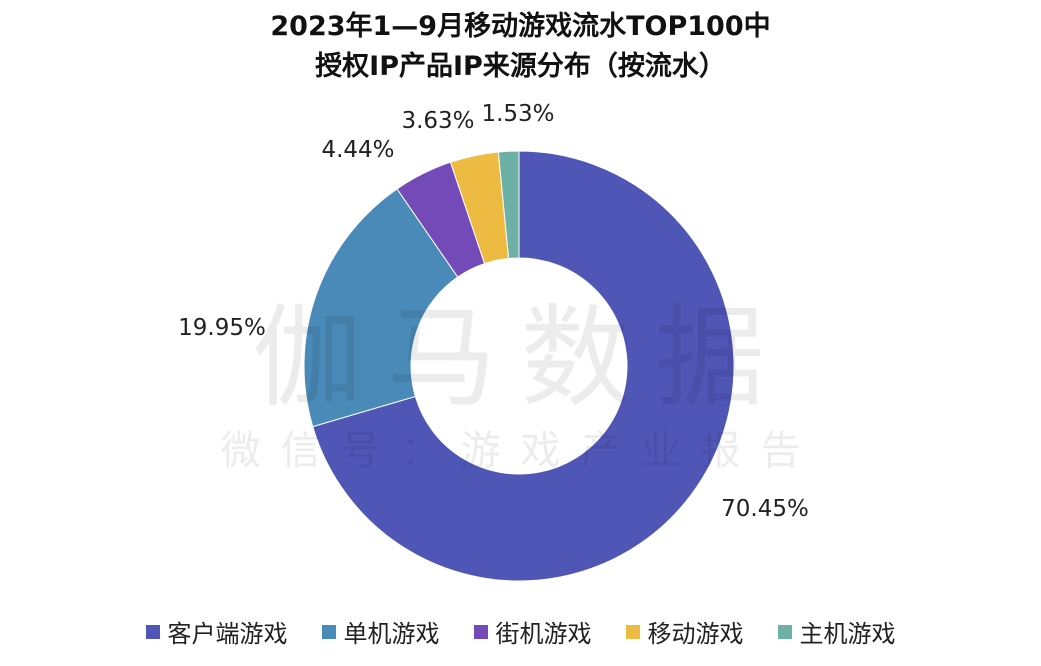 The width and height of the screenshot is (1041, 666). What do you see at coordinates (391, 634) in the screenshot?
I see `legend-label: 单机游戏` at bounding box center [391, 634].